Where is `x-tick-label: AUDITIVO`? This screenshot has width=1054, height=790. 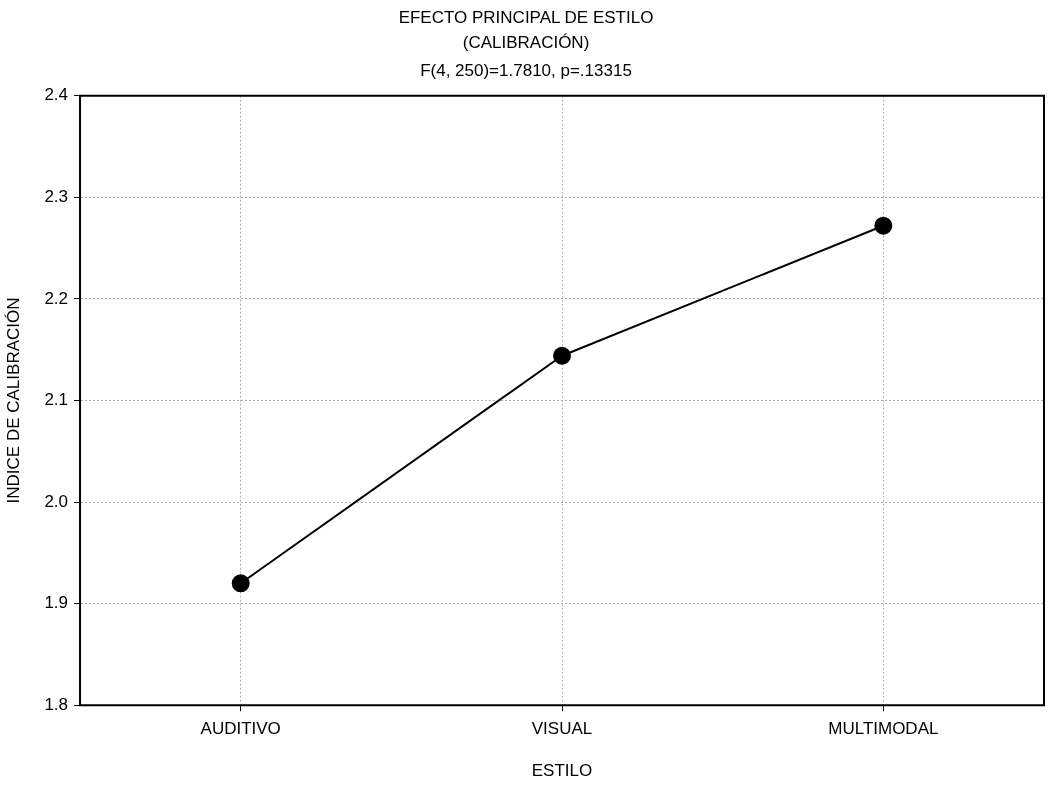
x-tick-label: AUDITIVO is located at coordinates (240, 729).